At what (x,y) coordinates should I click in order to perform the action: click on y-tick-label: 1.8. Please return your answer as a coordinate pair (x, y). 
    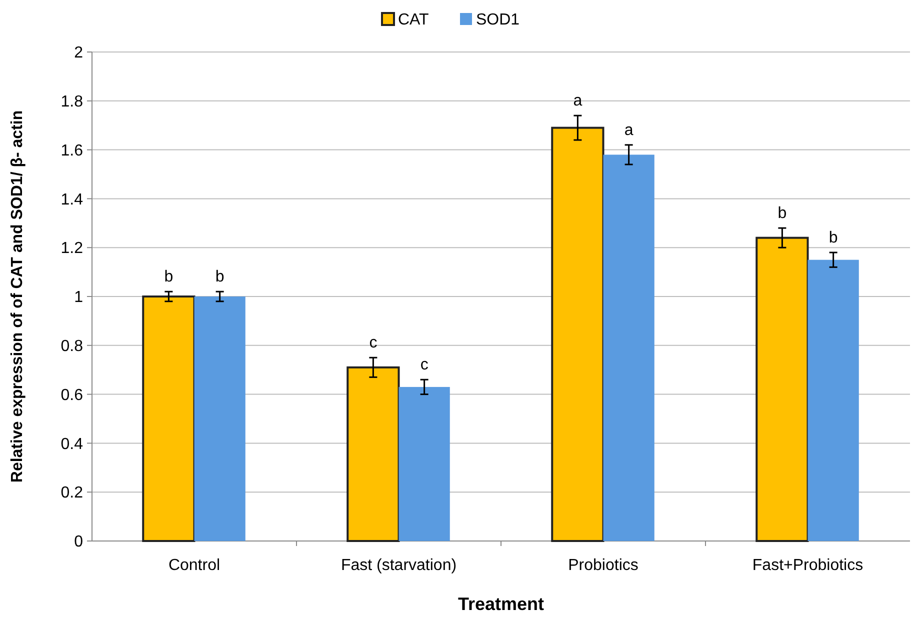
    Looking at the image, I should click on (72, 102).